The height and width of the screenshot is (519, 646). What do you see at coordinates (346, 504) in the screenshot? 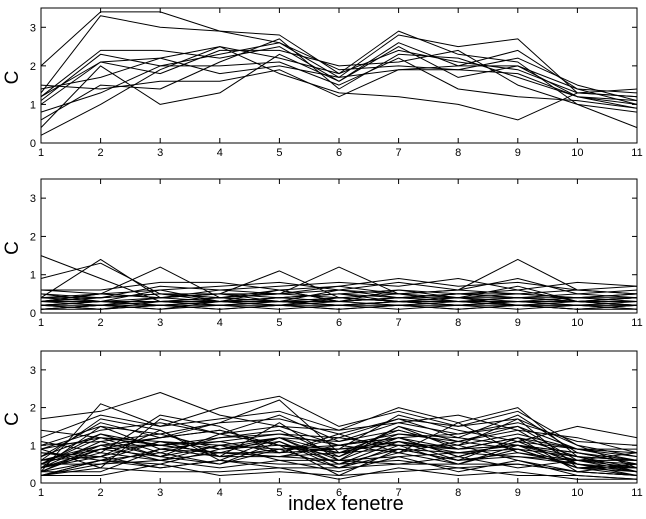
I see `x-axis-label: index fenetre` at bounding box center [346, 504].